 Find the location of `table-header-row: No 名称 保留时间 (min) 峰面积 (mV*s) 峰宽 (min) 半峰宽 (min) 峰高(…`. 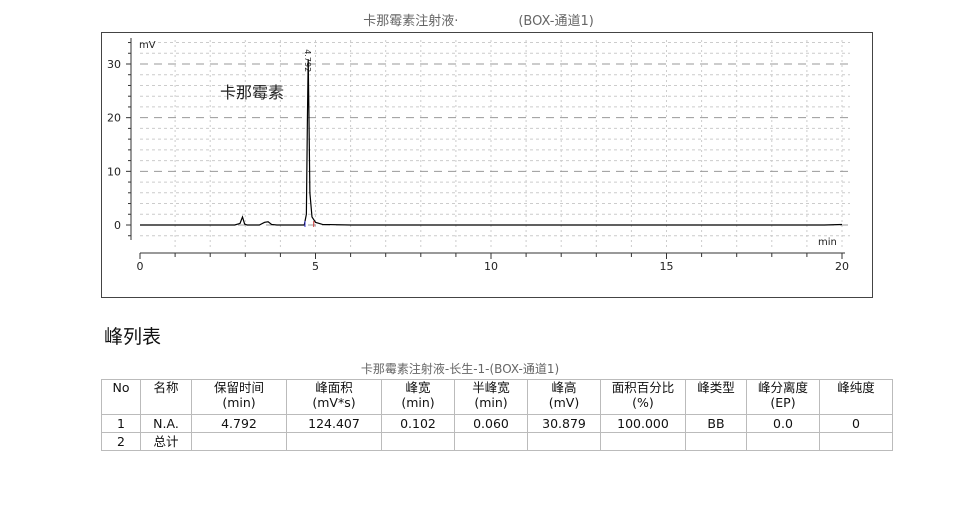

table-header-row: No 名称 保留时间 (min) 峰面积 (mV*s) 峰宽 (min) 半峰宽 (min) 峰高(… is located at coordinates (497, 397).